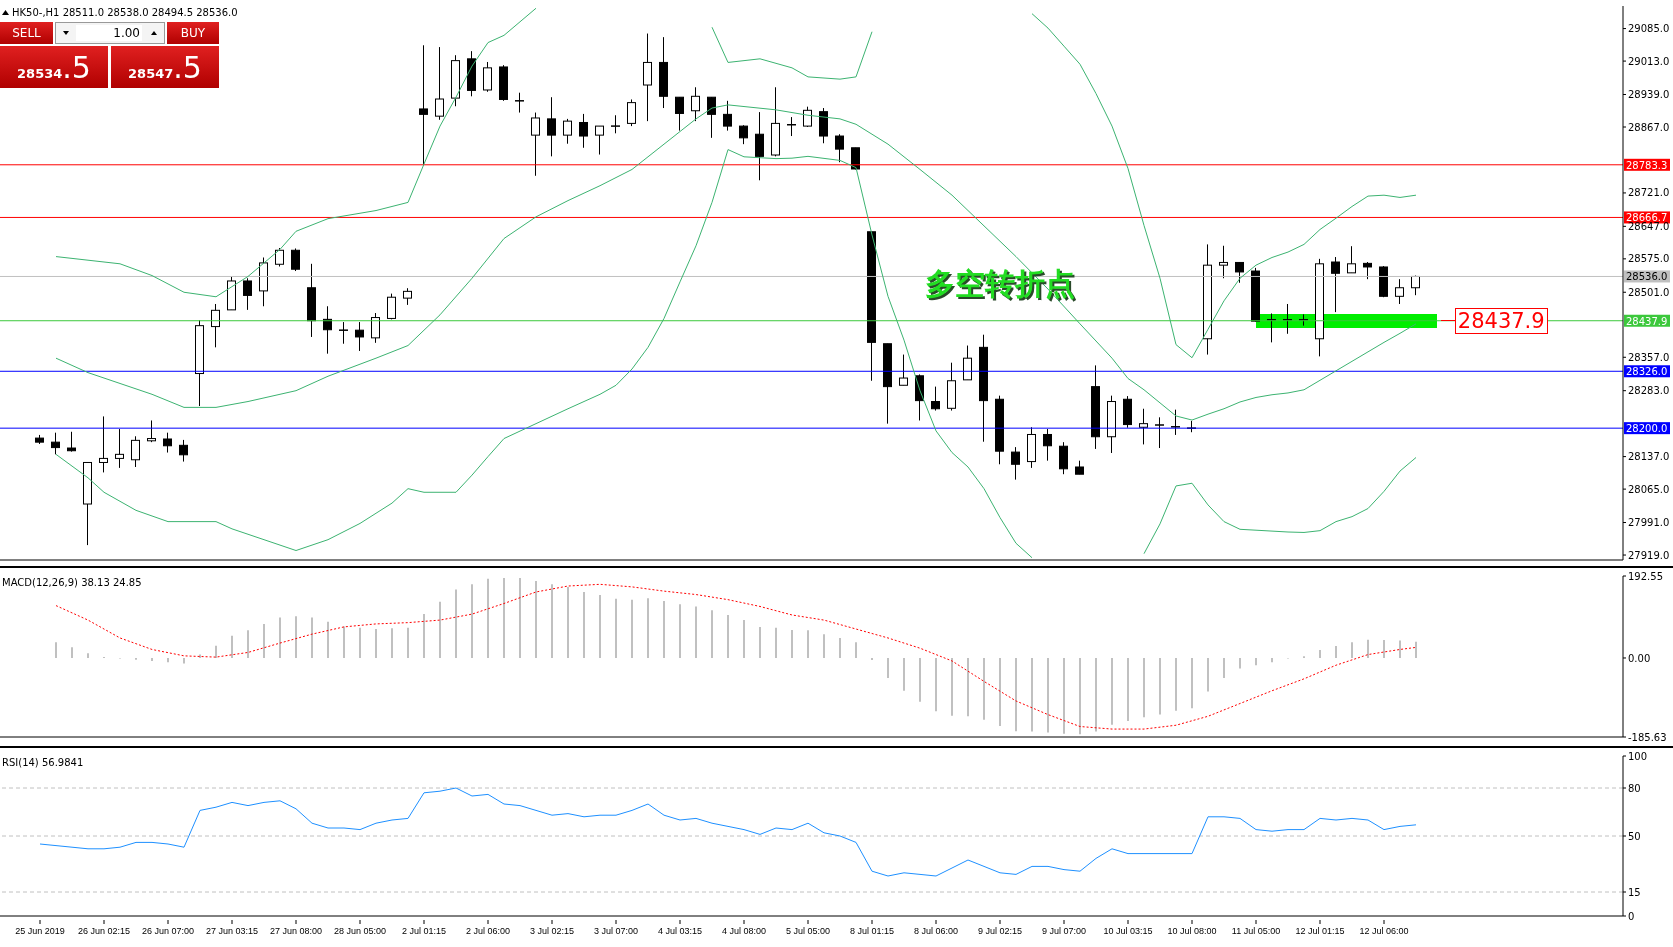  Describe the element at coordinates (1647, 429) in the screenshot. I see `ref-line-label: 28200.0` at that location.